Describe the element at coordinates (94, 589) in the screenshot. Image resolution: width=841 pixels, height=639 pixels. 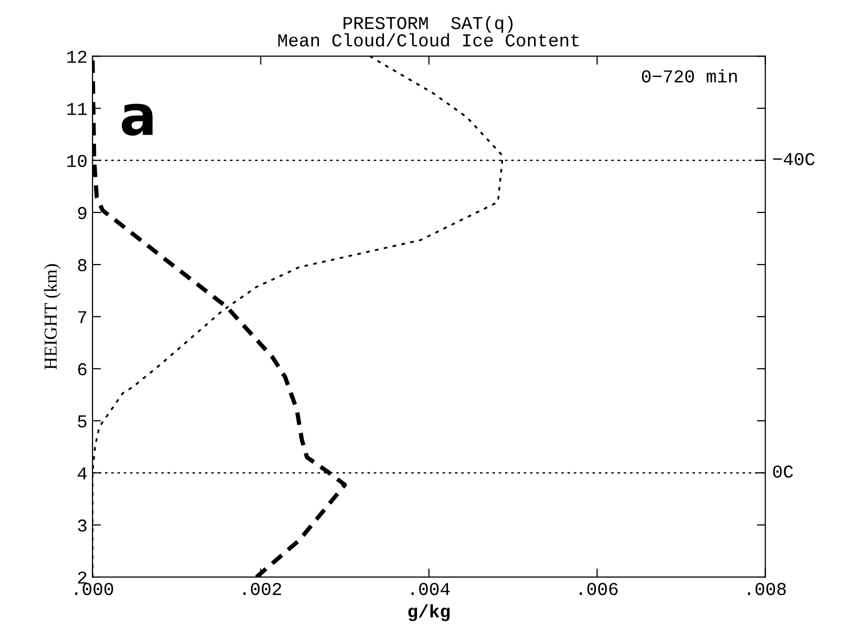
I see `x-tick-label: .000` at that location.